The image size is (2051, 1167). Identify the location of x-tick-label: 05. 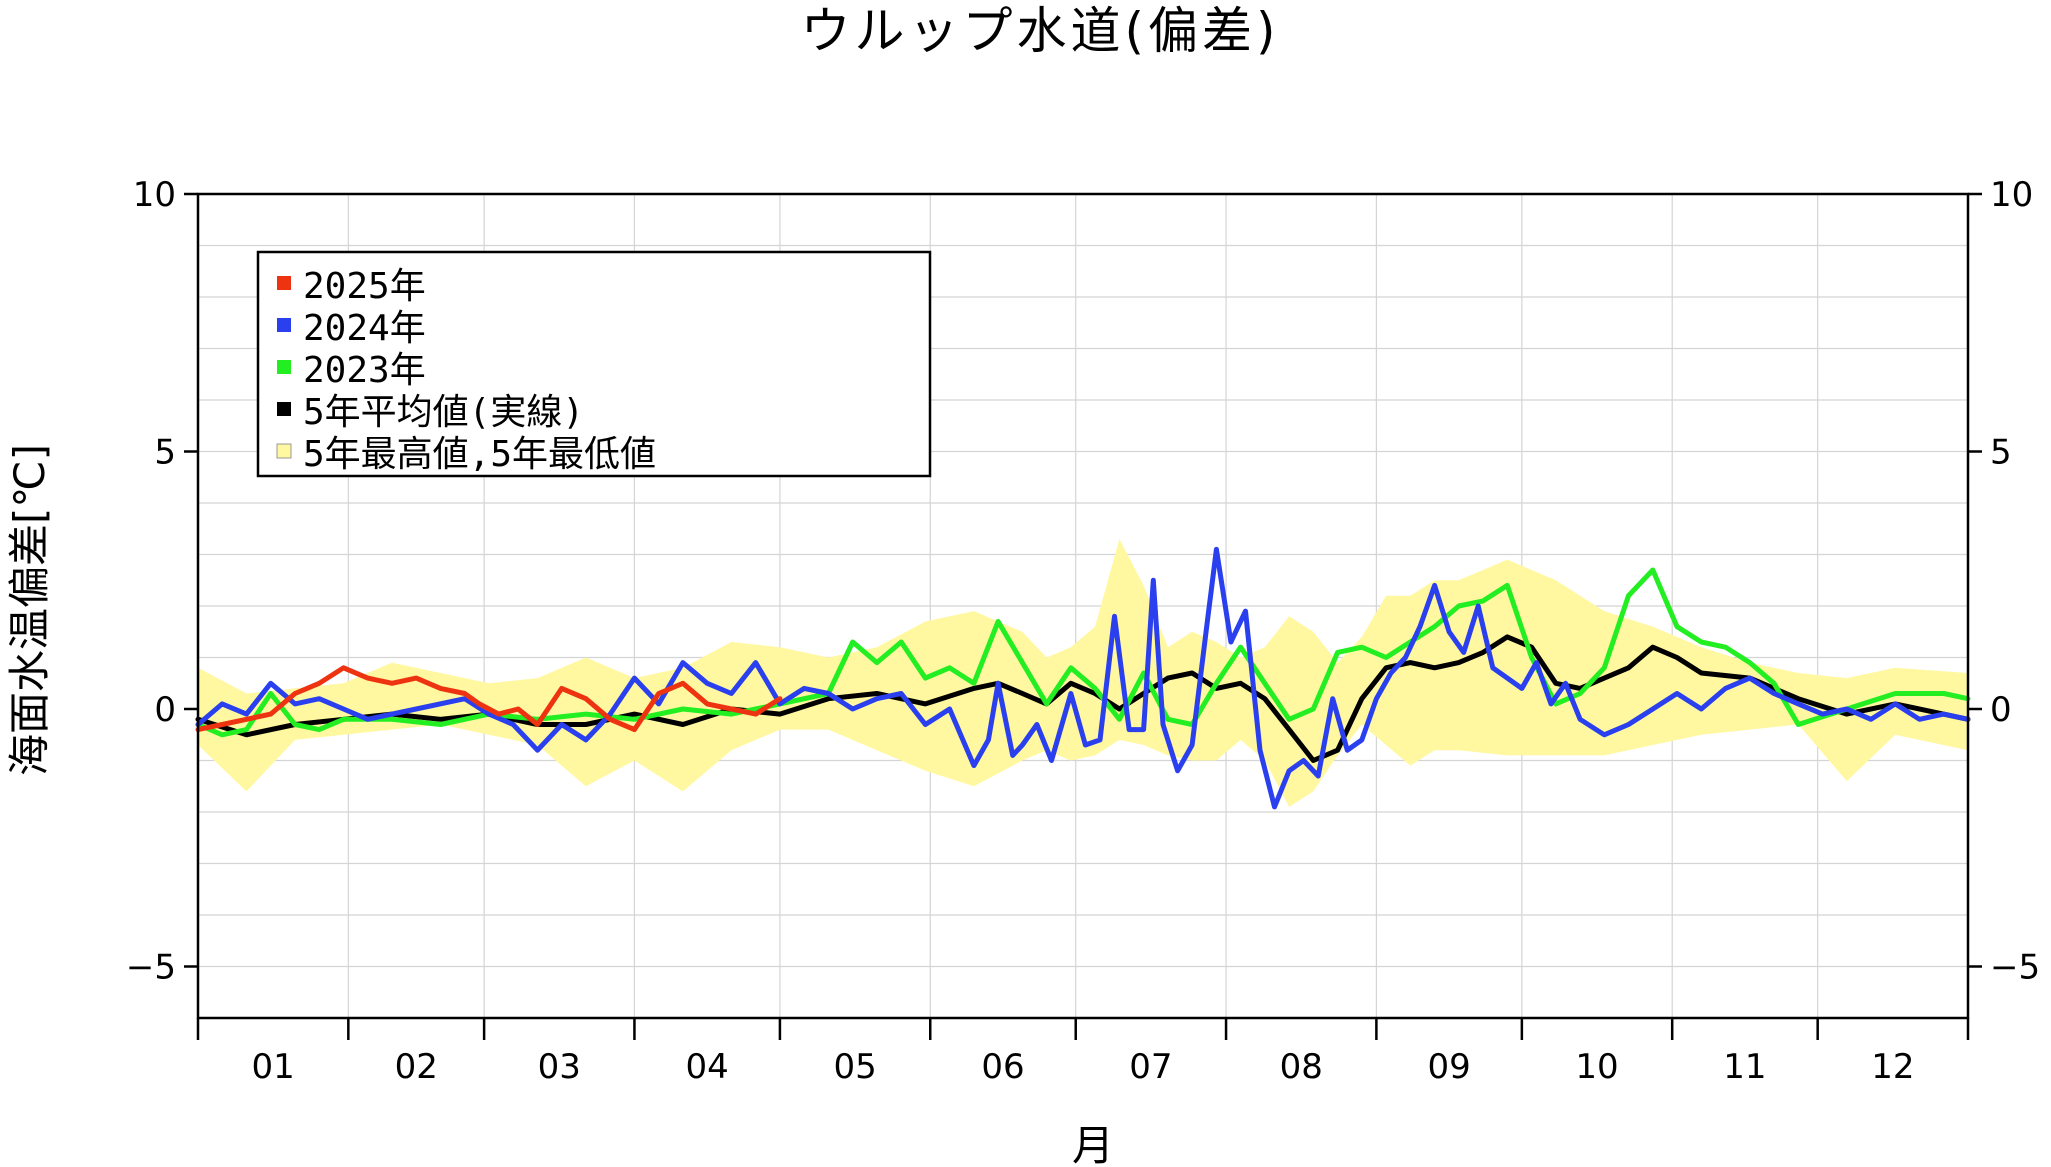
(854, 1067).